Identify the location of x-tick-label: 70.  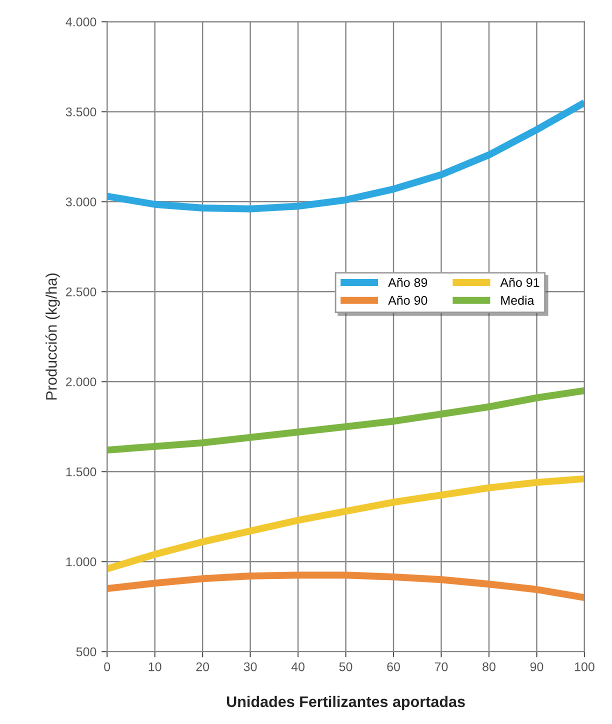
(441, 667).